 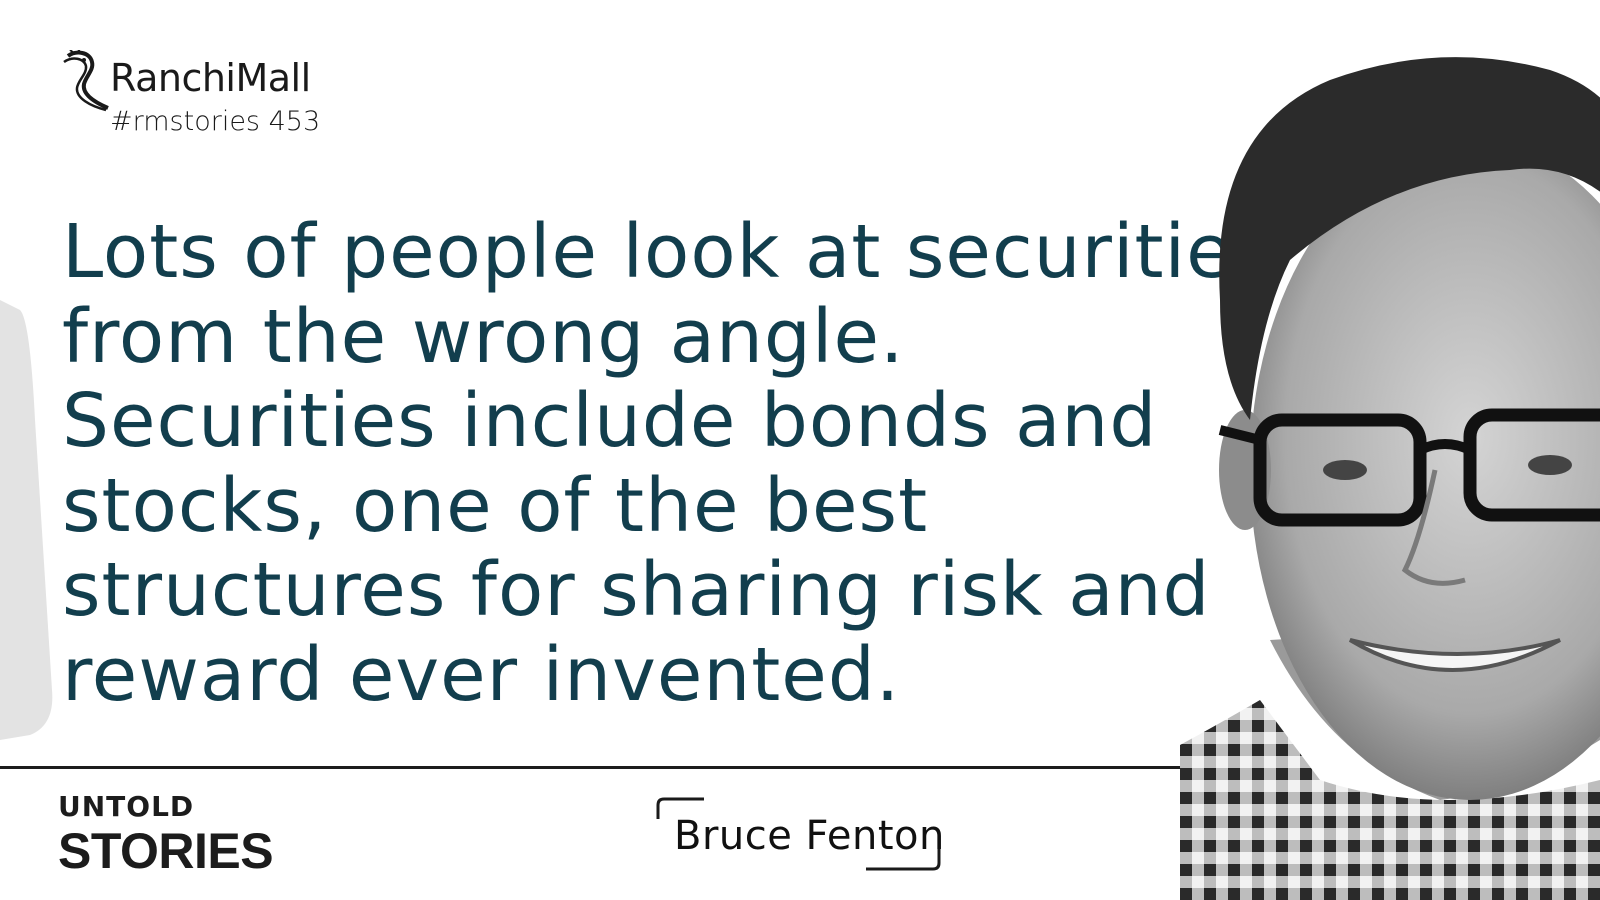 I want to click on seahorse-logo-icon, so click(x=86, y=81).